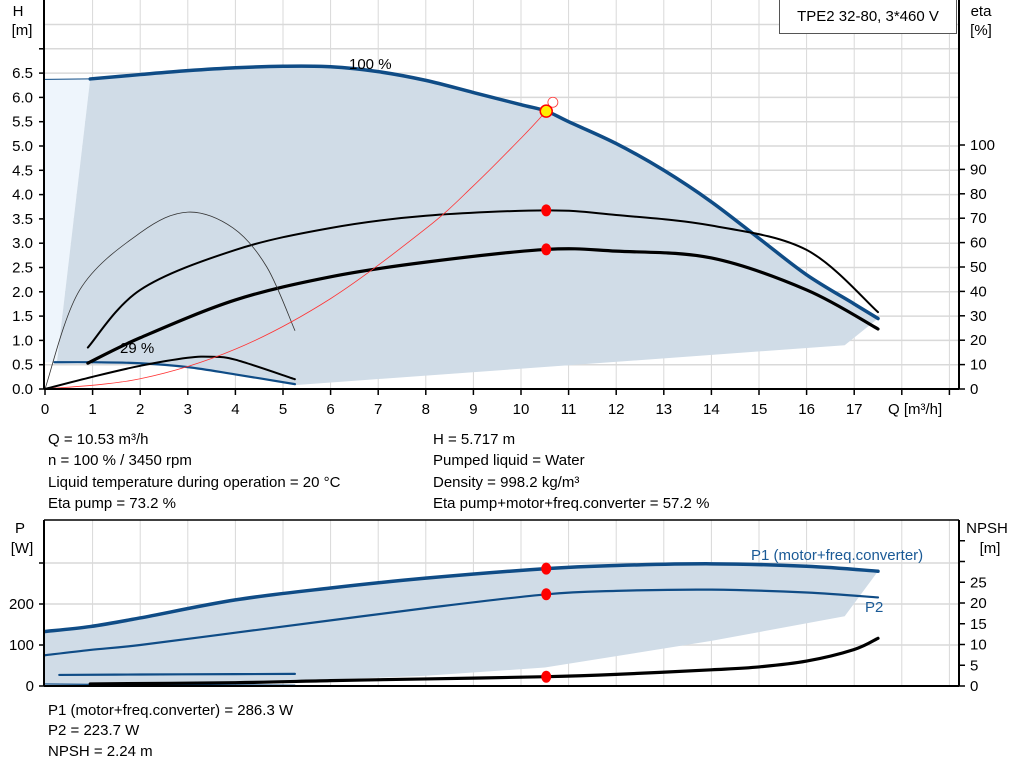 The width and height of the screenshot is (1024, 781). I want to click on y-tick-label-right: 90, so click(978, 169).